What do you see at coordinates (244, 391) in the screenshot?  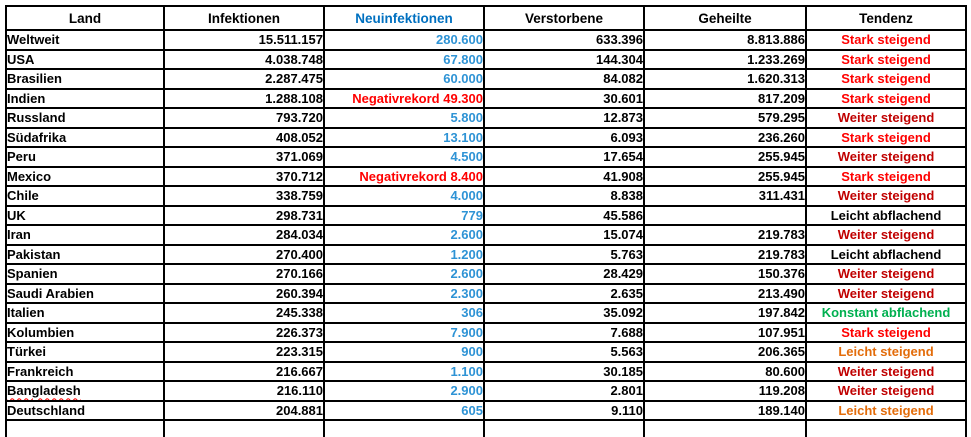 I see `cell-infektionen: 216.110` at bounding box center [244, 391].